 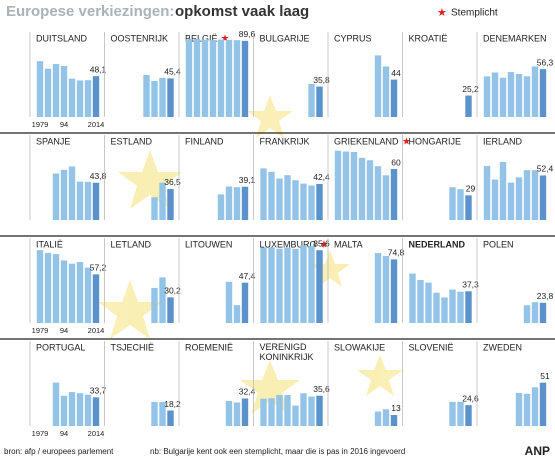 What do you see at coordinates (59, 451) in the screenshot?
I see `source: bron: afp / europees parlement` at bounding box center [59, 451].